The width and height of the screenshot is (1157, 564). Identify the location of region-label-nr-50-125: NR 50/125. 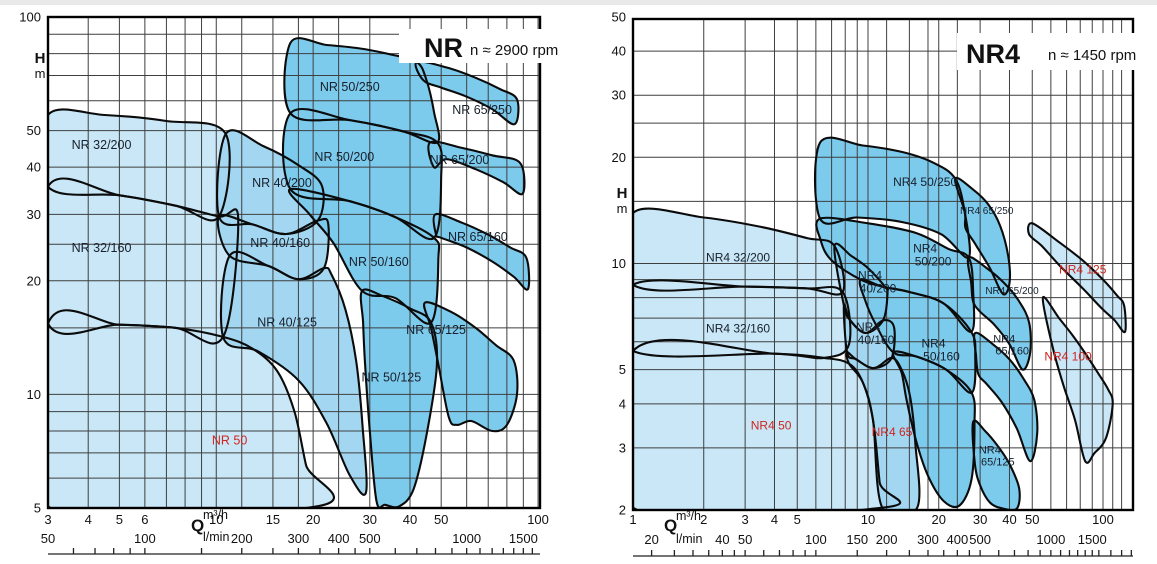
(391, 377).